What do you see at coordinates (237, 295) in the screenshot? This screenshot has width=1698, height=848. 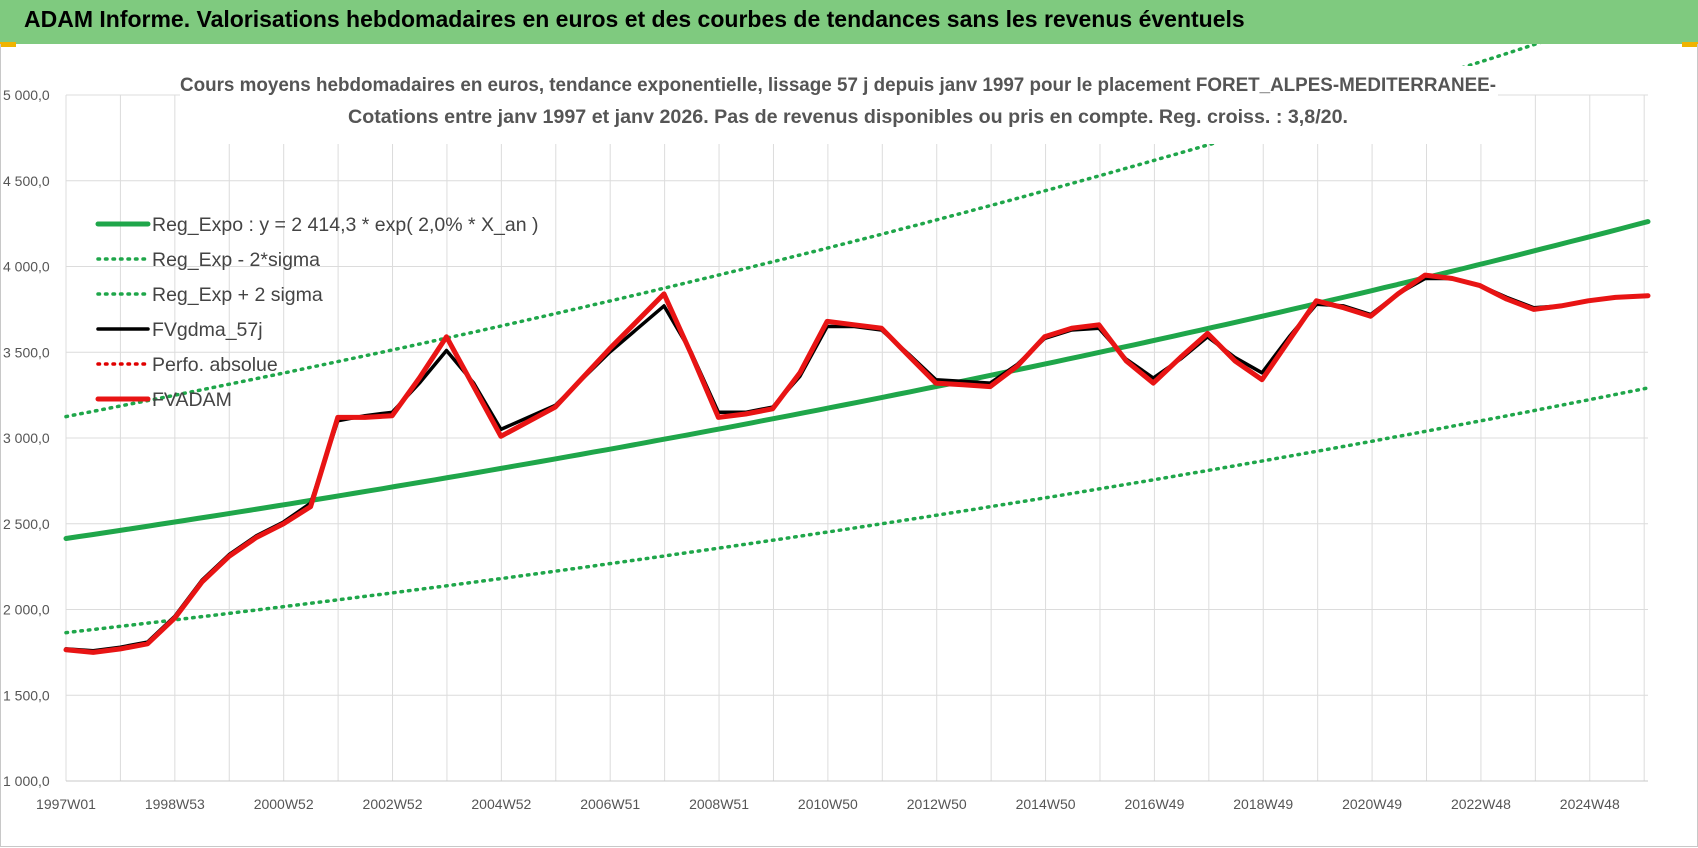 I see `legend-label: Reg_Exp + 2 sigma` at bounding box center [237, 295].